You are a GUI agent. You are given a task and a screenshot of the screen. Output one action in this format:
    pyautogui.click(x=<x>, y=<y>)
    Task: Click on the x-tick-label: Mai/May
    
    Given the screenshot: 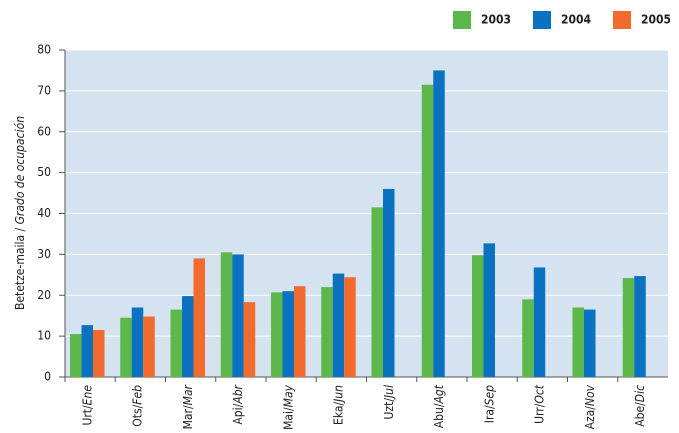 What is the action you would take?
    pyautogui.click(x=288, y=407)
    